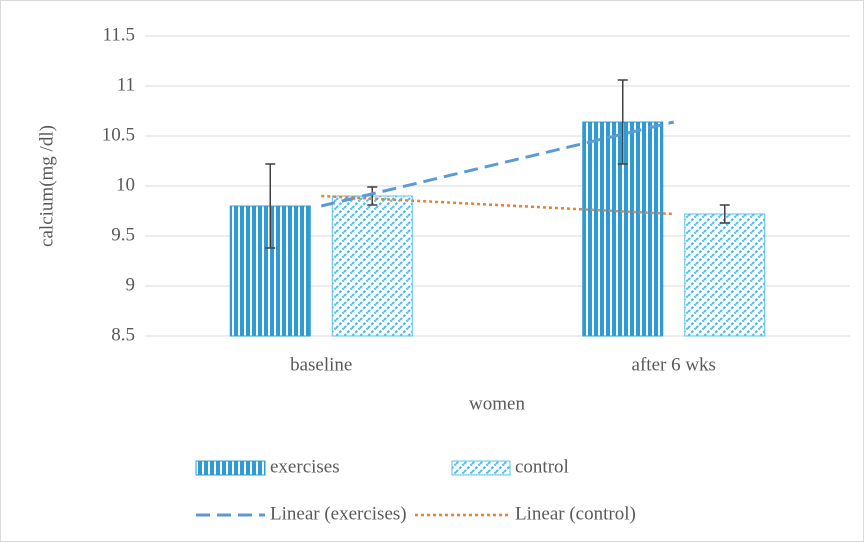  I want to click on legend-label: Linear (exercises), so click(338, 513).